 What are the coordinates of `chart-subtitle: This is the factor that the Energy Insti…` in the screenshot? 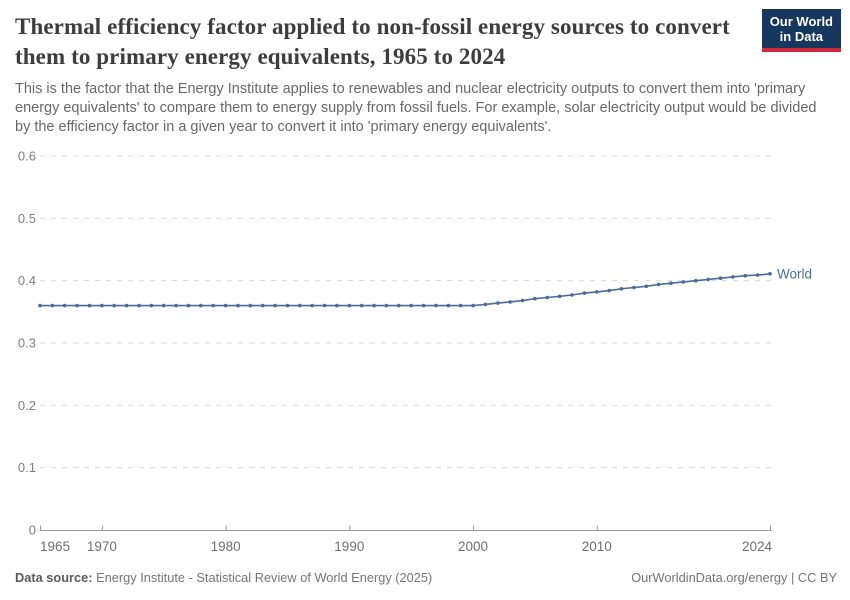 It's located at (416, 108).